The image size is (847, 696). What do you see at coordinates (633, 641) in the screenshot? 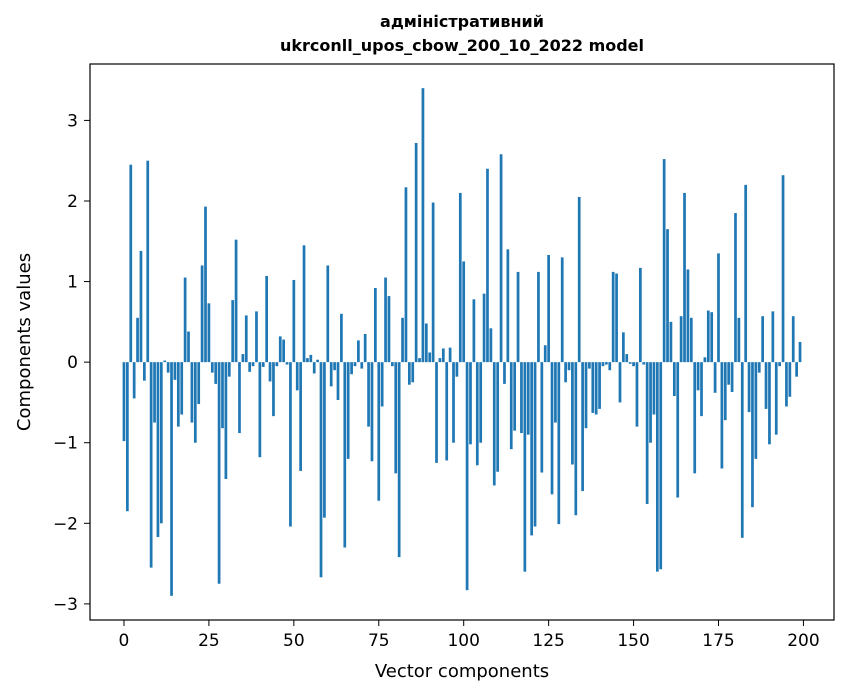
I see `x-tick-label-150: 150` at bounding box center [633, 641].